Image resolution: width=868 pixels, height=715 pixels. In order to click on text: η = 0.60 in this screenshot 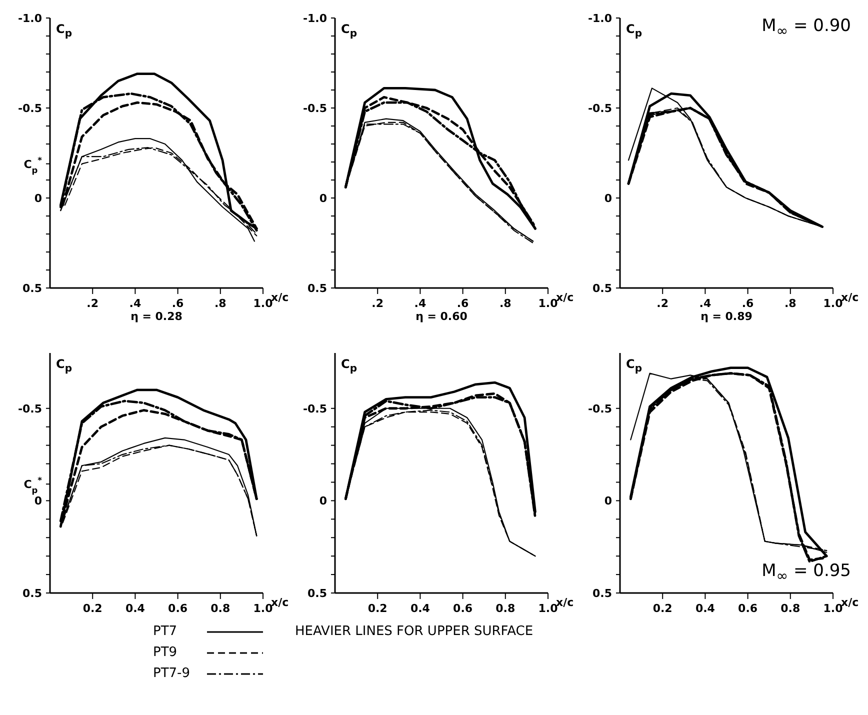, I will do `click(441, 316)`.